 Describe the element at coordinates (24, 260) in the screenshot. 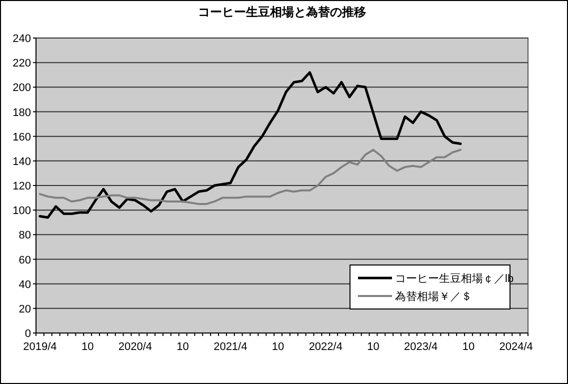

I see `y-tick-label: 60` at that location.